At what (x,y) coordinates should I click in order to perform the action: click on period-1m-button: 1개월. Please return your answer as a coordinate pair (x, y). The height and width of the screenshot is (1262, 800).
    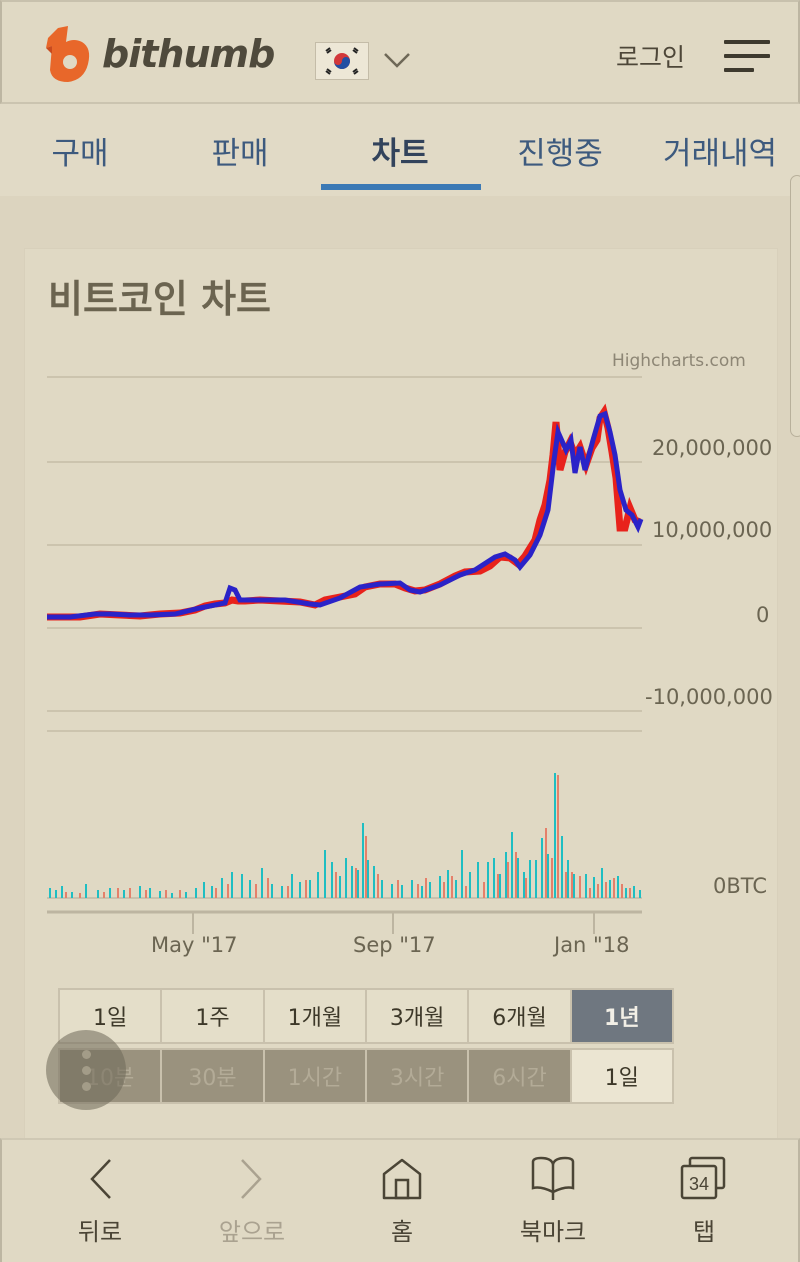
    Looking at the image, I should click on (315, 1016).